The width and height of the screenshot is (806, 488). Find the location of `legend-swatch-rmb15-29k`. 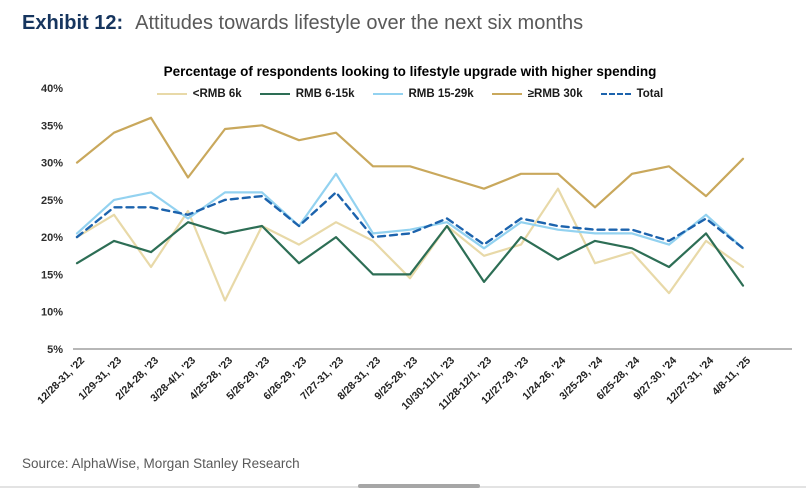

legend-swatch-rmb15-29k is located at coordinates (387, 94).